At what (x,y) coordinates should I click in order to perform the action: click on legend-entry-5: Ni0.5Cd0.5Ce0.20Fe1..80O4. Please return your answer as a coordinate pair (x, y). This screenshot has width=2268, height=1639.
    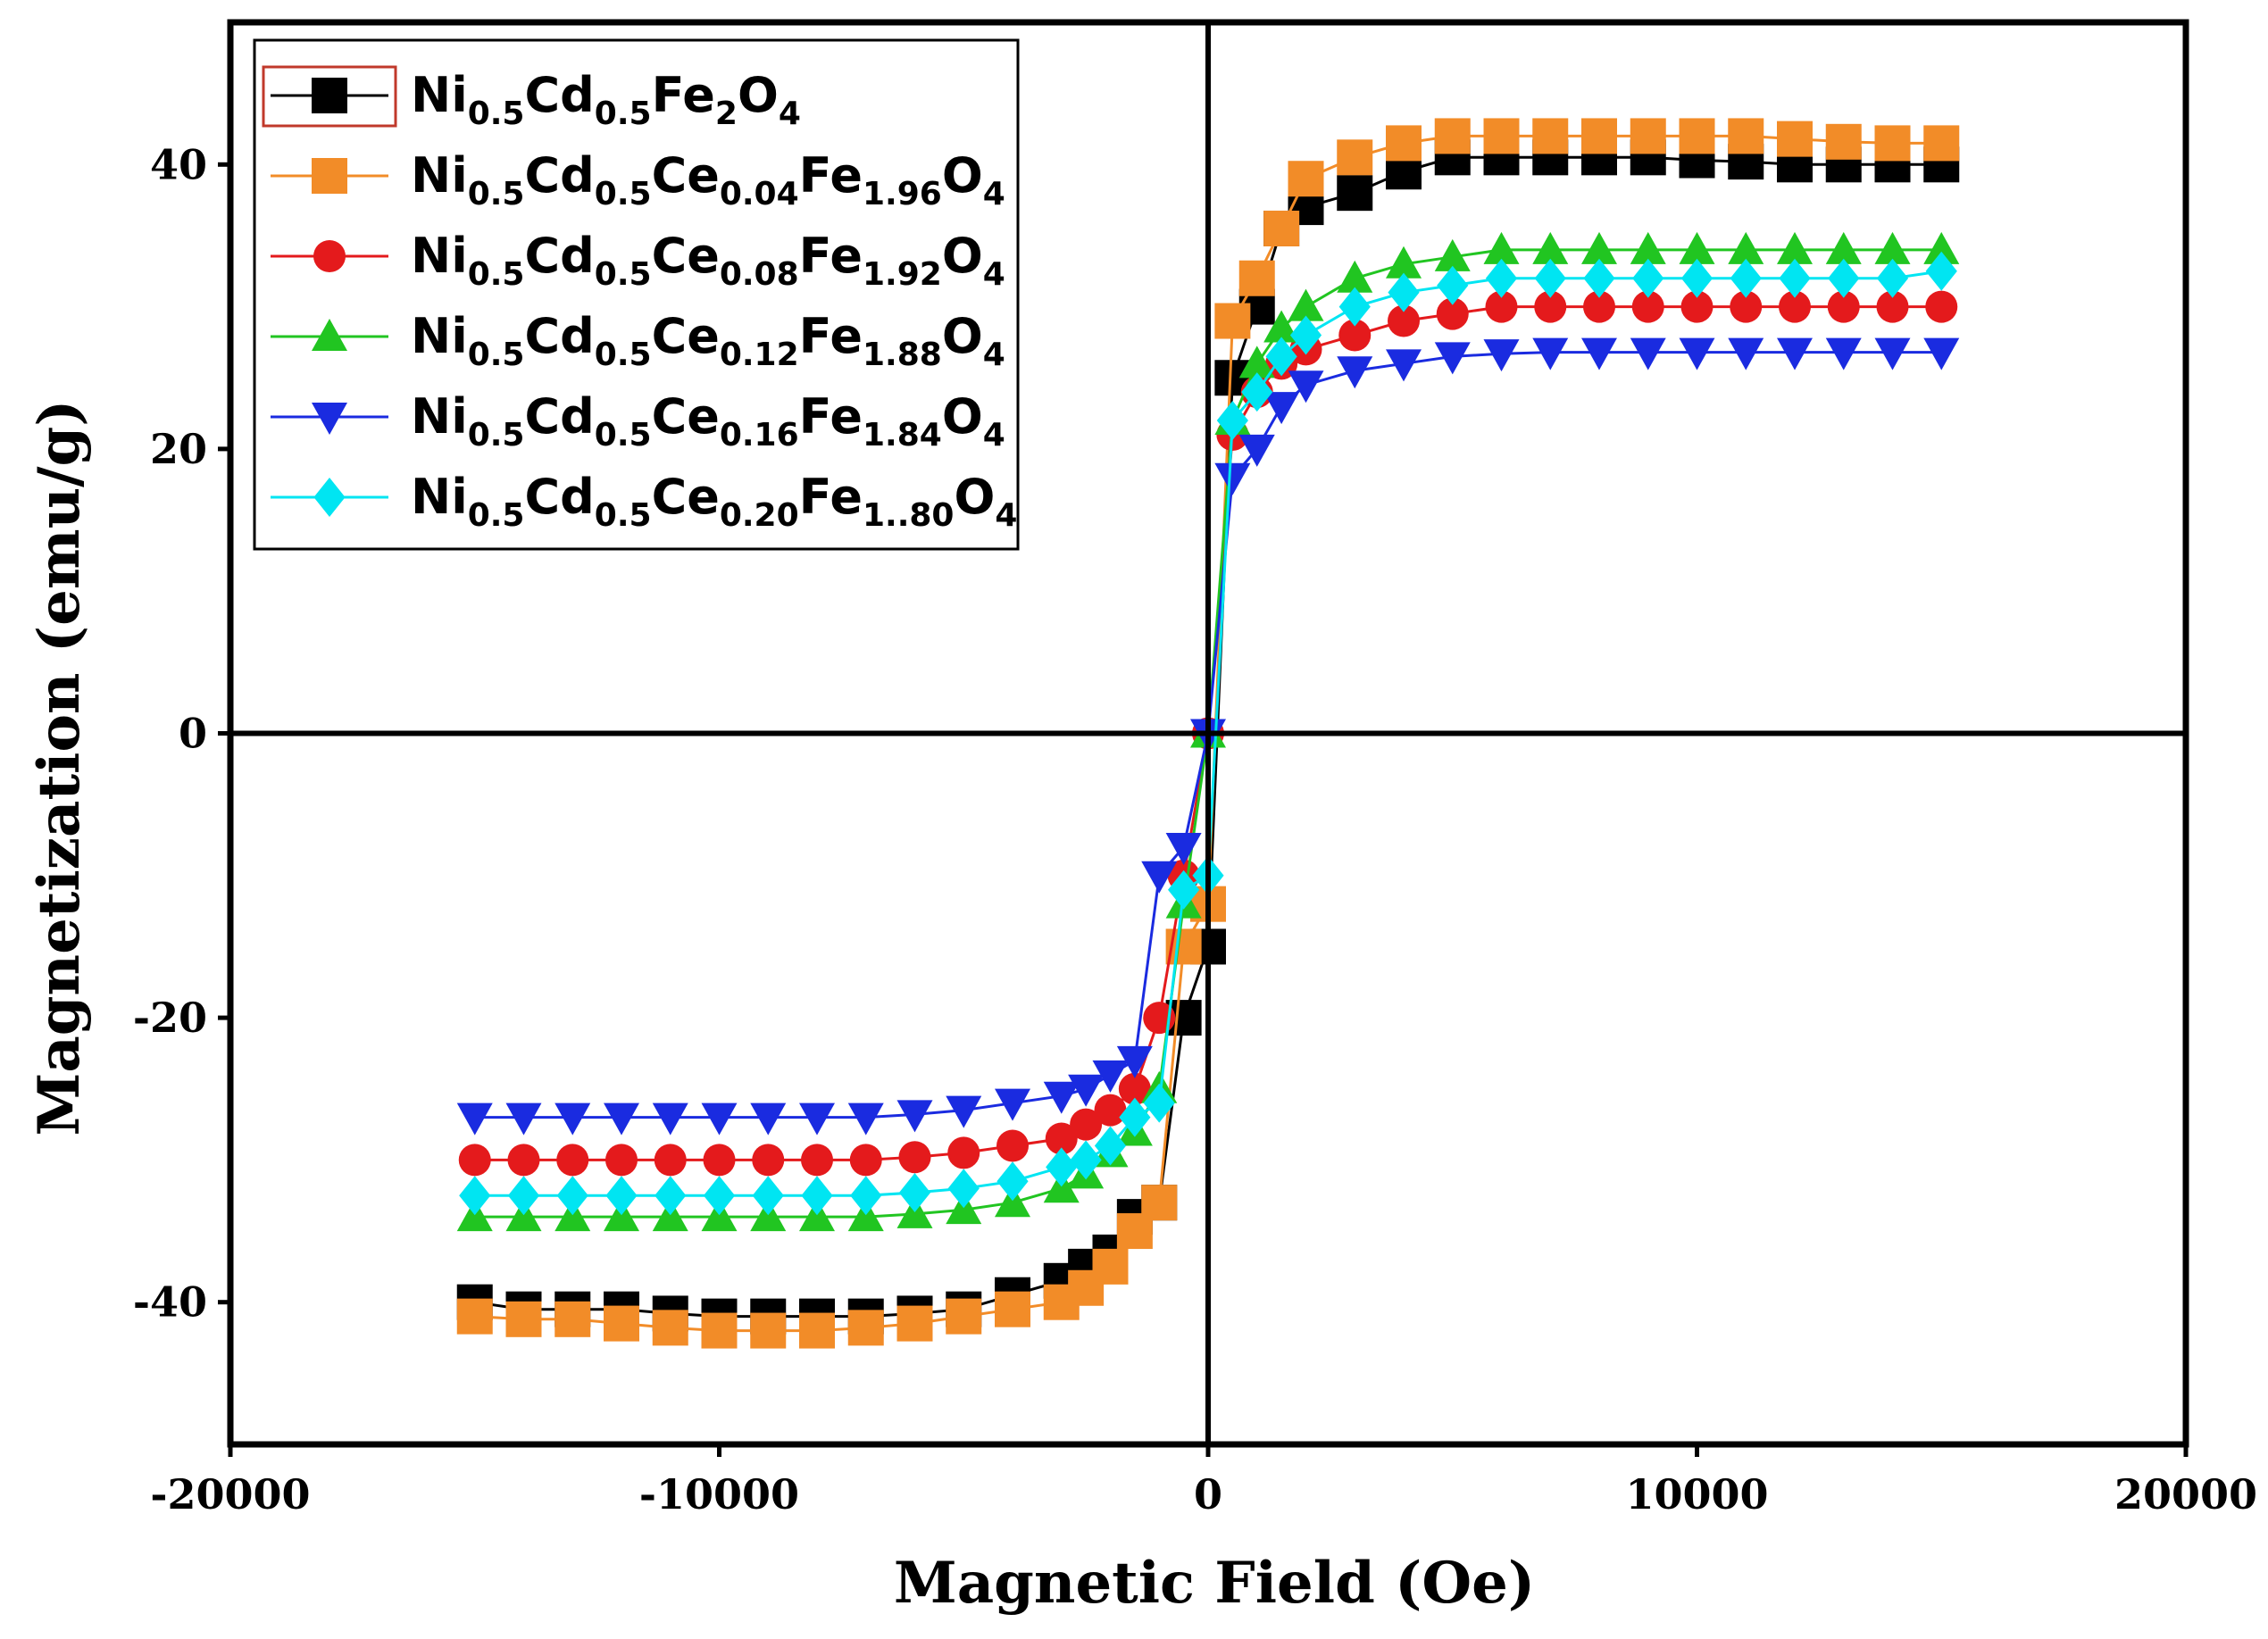
    Looking at the image, I should click on (644, 501).